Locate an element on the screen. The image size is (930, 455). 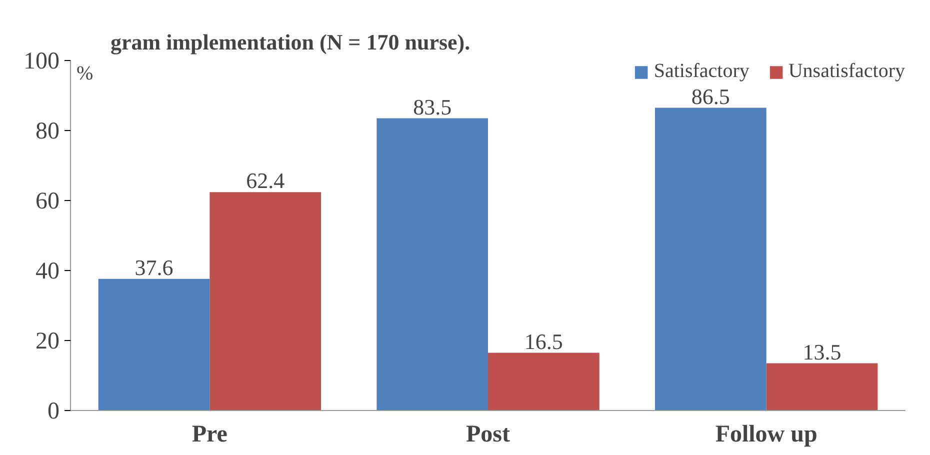
y-tick-label: 80 is located at coordinates (48, 131).